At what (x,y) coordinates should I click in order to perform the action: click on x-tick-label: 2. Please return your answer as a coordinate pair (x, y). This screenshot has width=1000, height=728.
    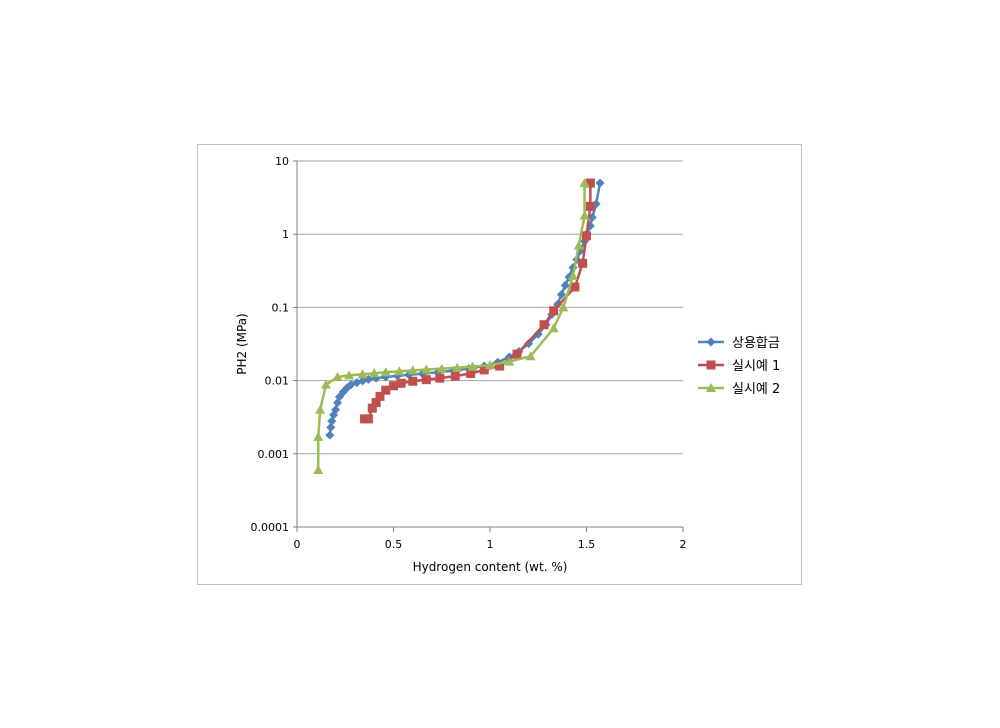
    Looking at the image, I should click on (683, 544).